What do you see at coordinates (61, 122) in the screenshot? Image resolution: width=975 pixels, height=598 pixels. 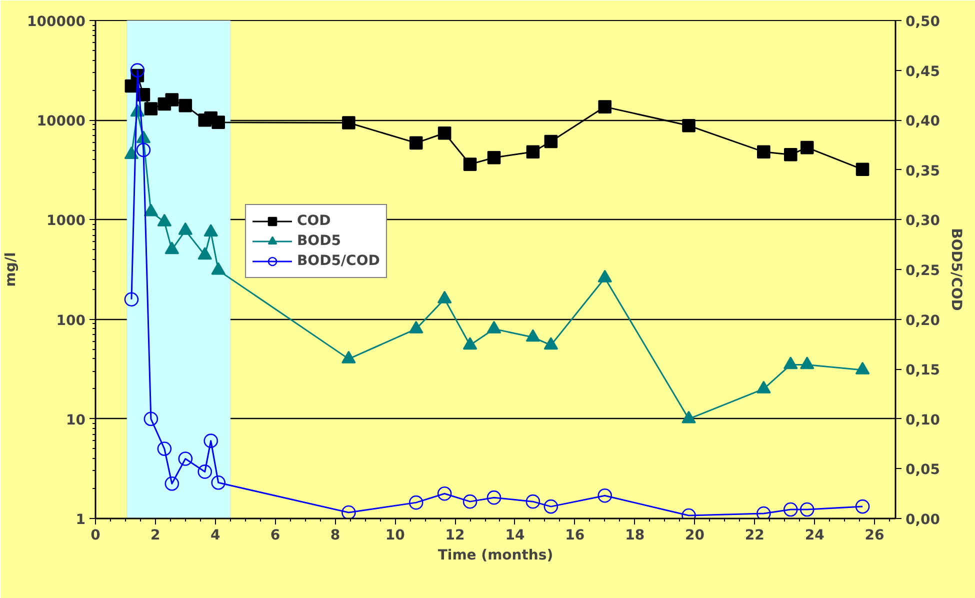 I see `y-tick-label: 10000` at bounding box center [61, 122].